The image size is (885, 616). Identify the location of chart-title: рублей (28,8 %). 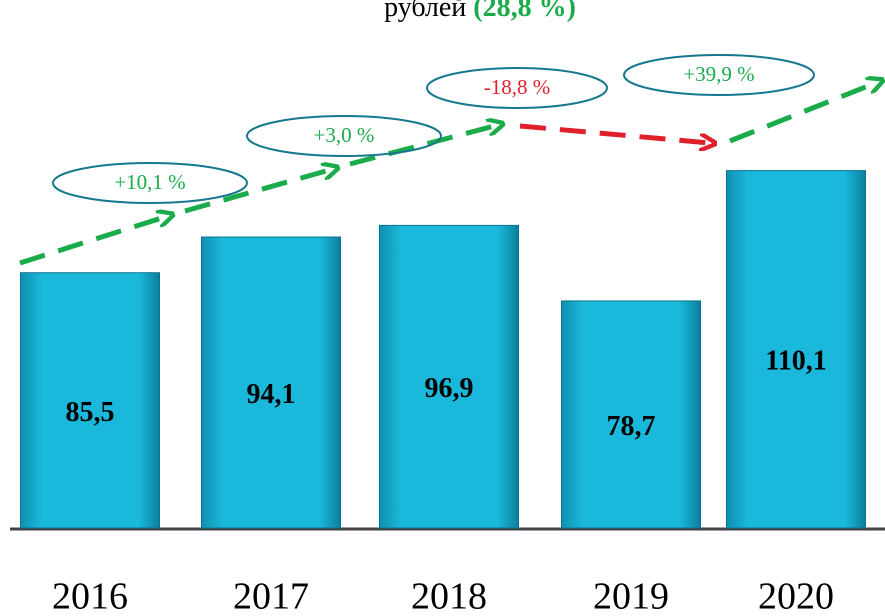
(480, 11).